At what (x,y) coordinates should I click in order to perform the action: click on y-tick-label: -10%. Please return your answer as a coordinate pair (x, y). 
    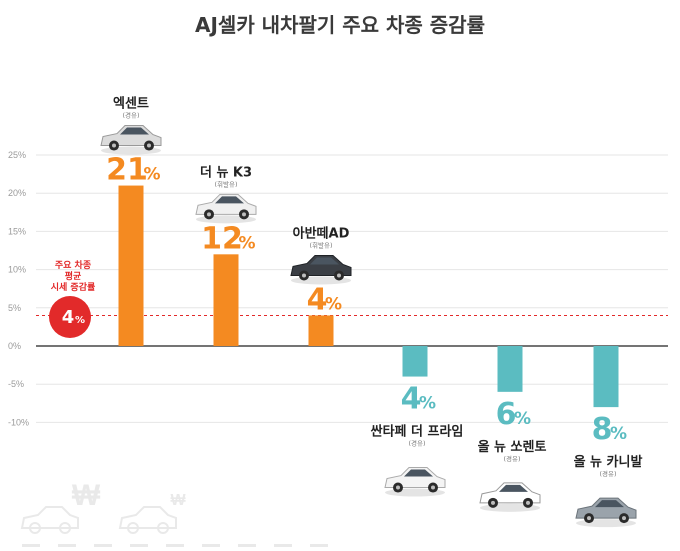
    Looking at the image, I should click on (18, 422).